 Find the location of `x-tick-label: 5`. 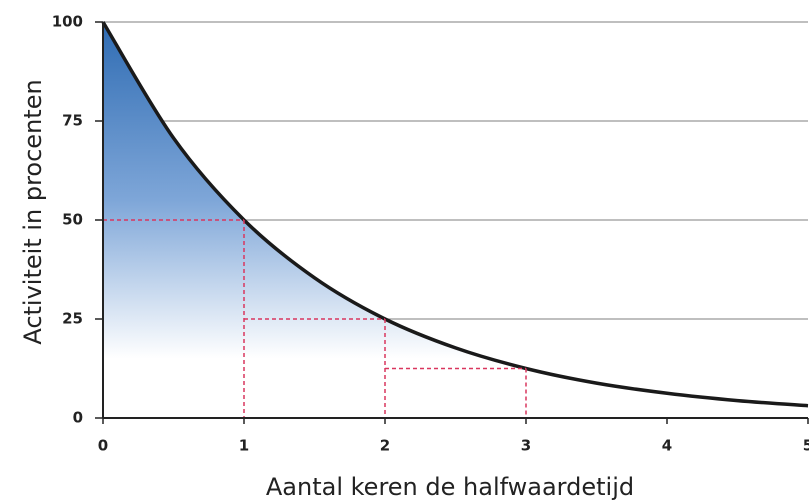

x-tick-label: 5 is located at coordinates (806, 446).